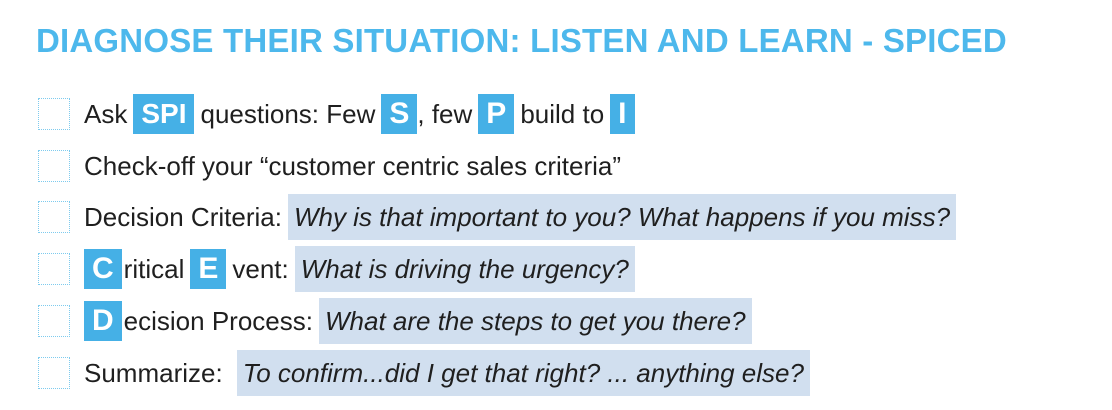  Describe the element at coordinates (154, 268) in the screenshot. I see `item-text-ritical: ritical` at that location.